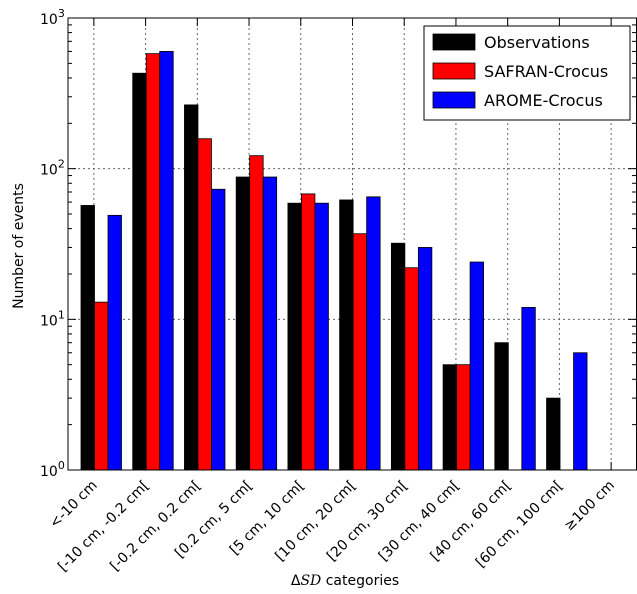  I want to click on x-tick-label: ≥100 cm, so click(589, 506).